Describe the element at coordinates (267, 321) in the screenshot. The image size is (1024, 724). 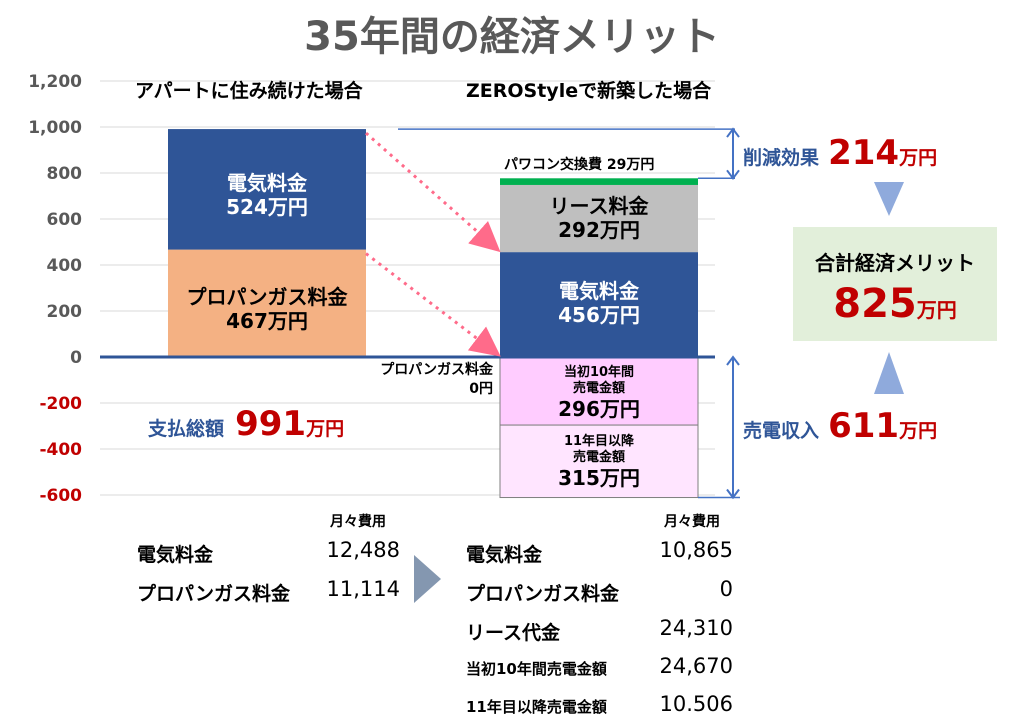
I see `gas-value-apartment: 467万円` at that location.